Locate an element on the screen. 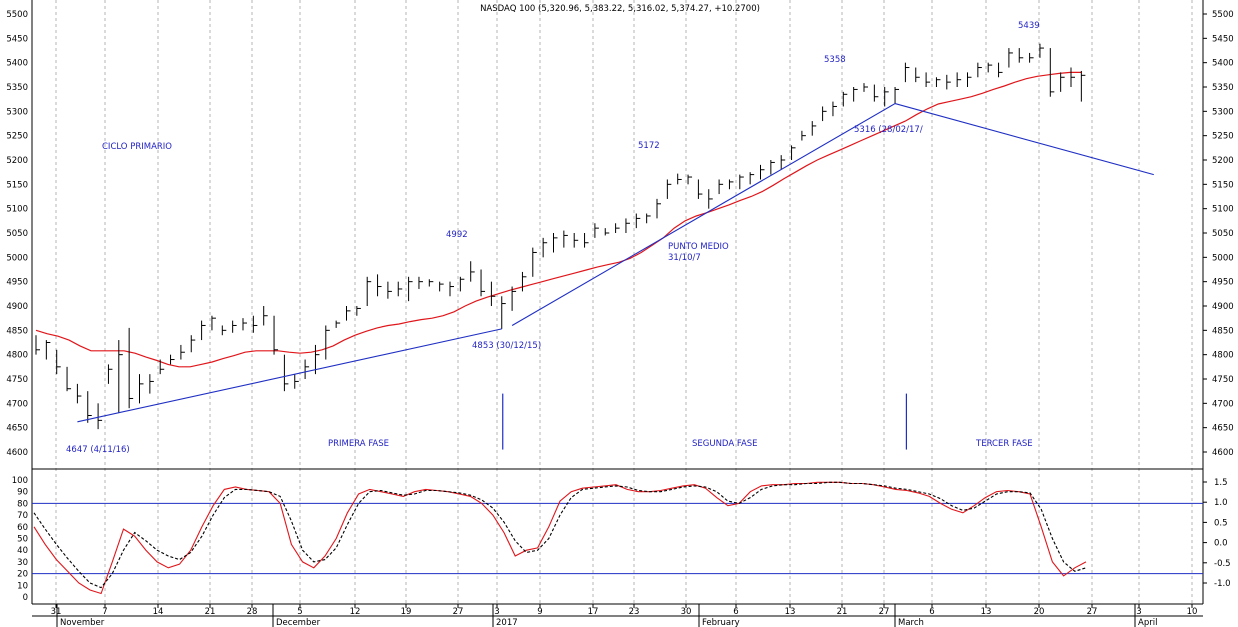 The height and width of the screenshot is (627, 1238). x-day-label: 21 is located at coordinates (210, 612).